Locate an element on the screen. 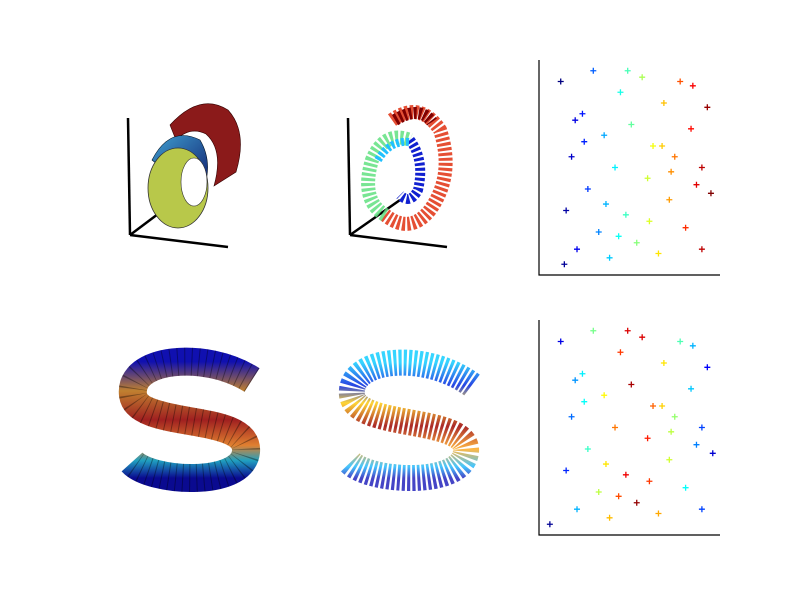 The height and width of the screenshot is (595, 800). panel-s-curve-points is located at coordinates (409, 420).